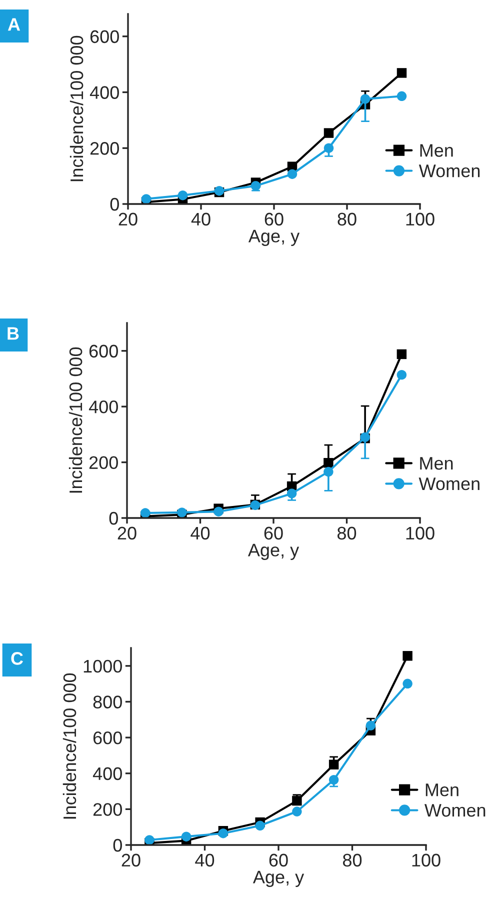 This screenshot has width=495, height=898. I want to click on y-tick-label: 1000, so click(103, 666).